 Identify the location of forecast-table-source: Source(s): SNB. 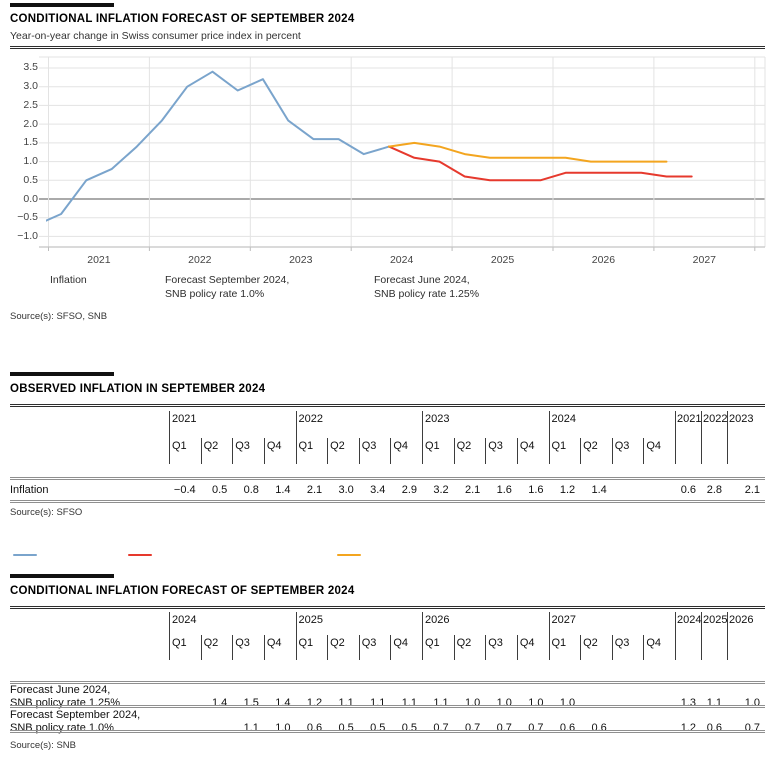
(43, 745).